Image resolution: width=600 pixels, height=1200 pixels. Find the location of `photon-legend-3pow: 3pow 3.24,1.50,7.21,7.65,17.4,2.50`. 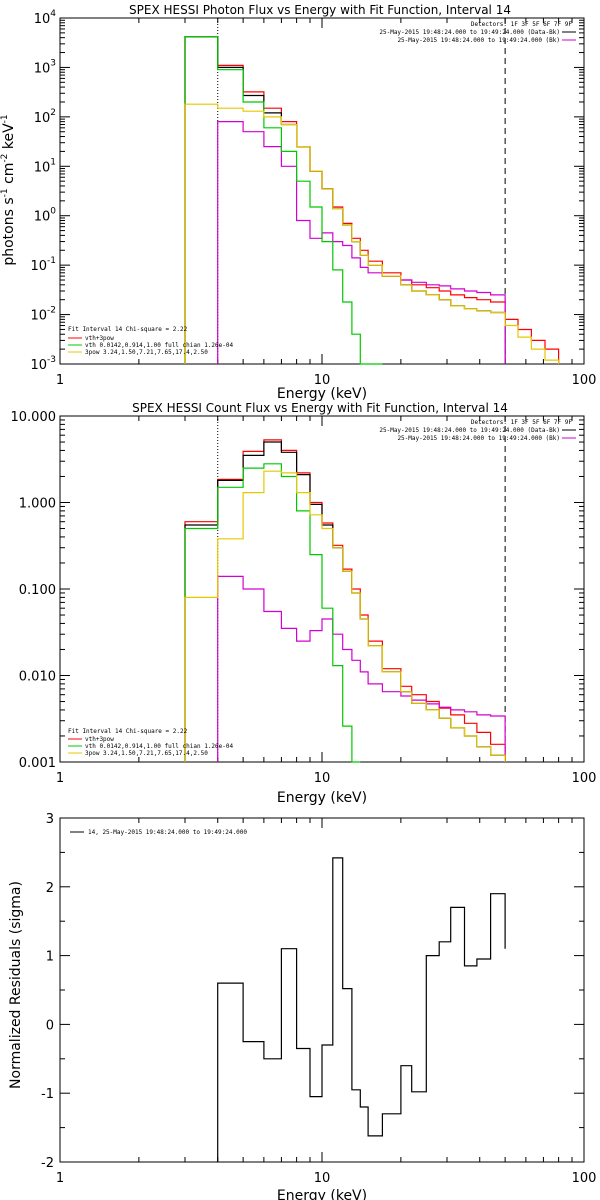

photon-legend-3pow: 3pow 3.24,1.50,7.21,7.65,17.4,2.50 is located at coordinates (146, 352).